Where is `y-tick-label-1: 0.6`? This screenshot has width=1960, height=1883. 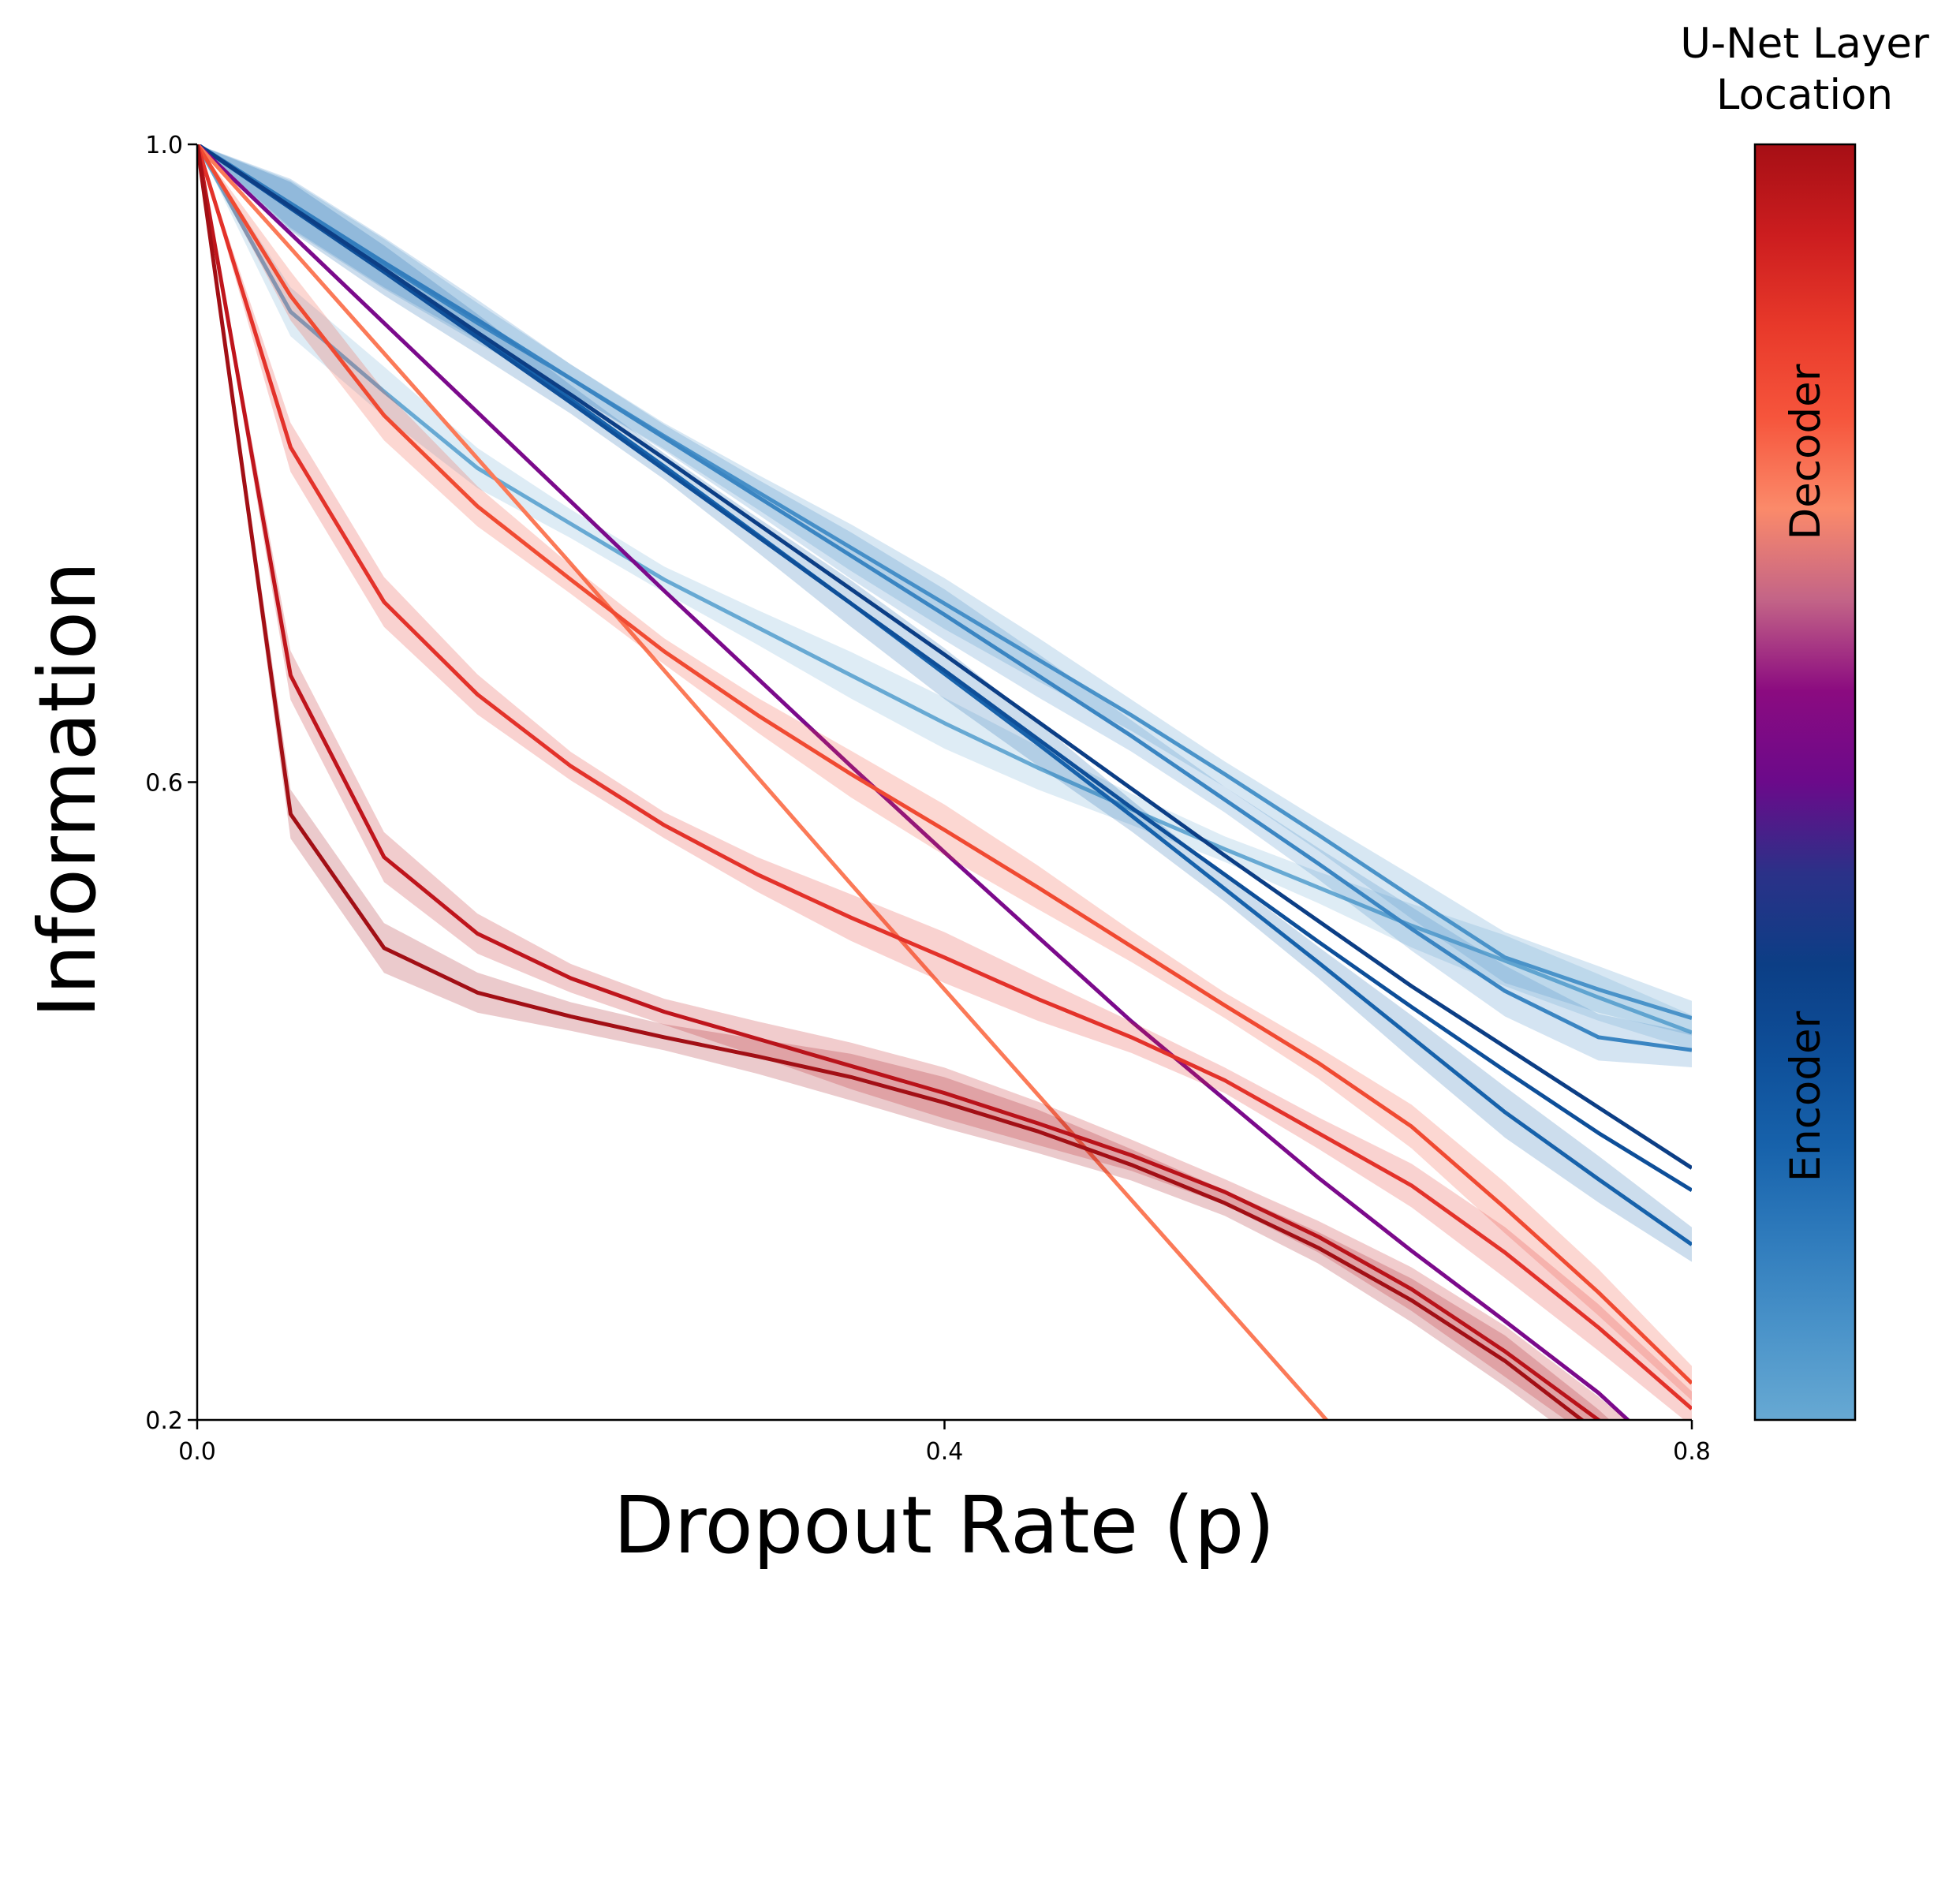 y-tick-label-1: 0.6 is located at coordinates (164, 784).